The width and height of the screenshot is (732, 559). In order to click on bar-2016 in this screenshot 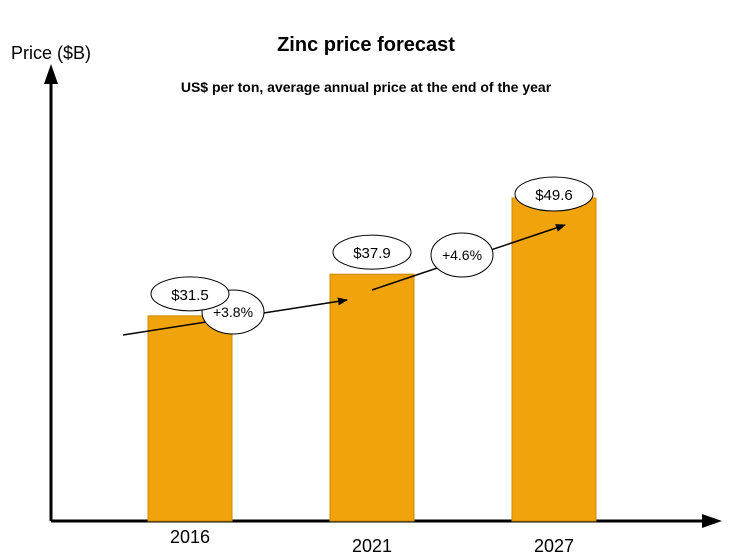, I will do `click(190, 418)`.